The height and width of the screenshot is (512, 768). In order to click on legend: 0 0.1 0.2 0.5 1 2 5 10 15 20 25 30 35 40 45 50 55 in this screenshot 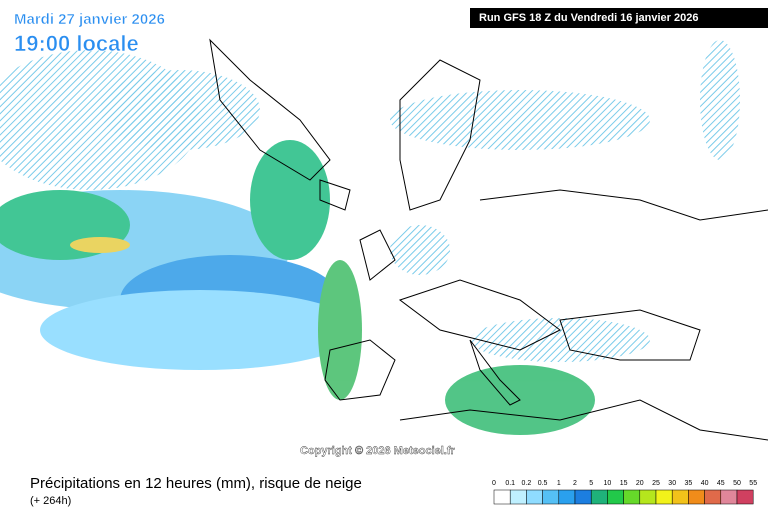, I will do `click(624, 492)`.